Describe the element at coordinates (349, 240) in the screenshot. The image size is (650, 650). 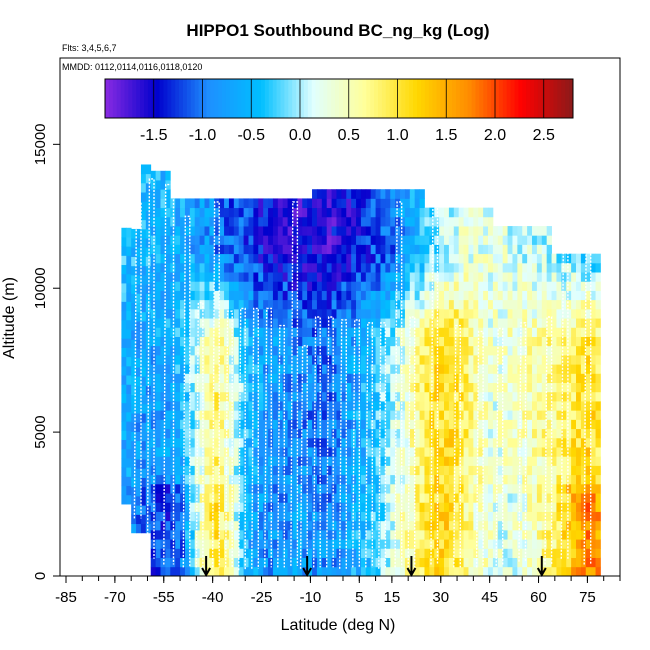
I see `heatmap-cell-1901` at that location.